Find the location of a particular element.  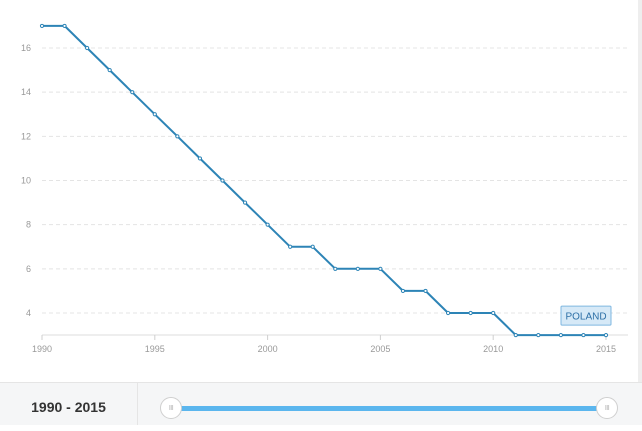

data-point-2003 is located at coordinates (335, 268).